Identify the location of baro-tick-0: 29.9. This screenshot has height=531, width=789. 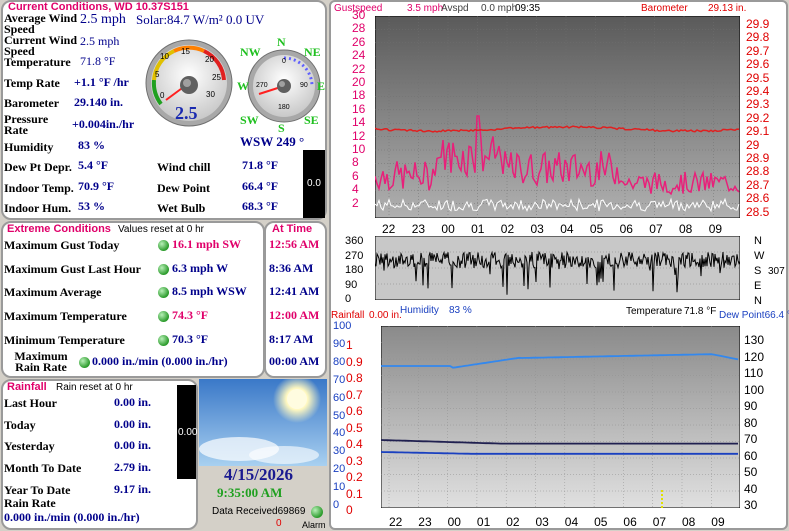
(758, 24).